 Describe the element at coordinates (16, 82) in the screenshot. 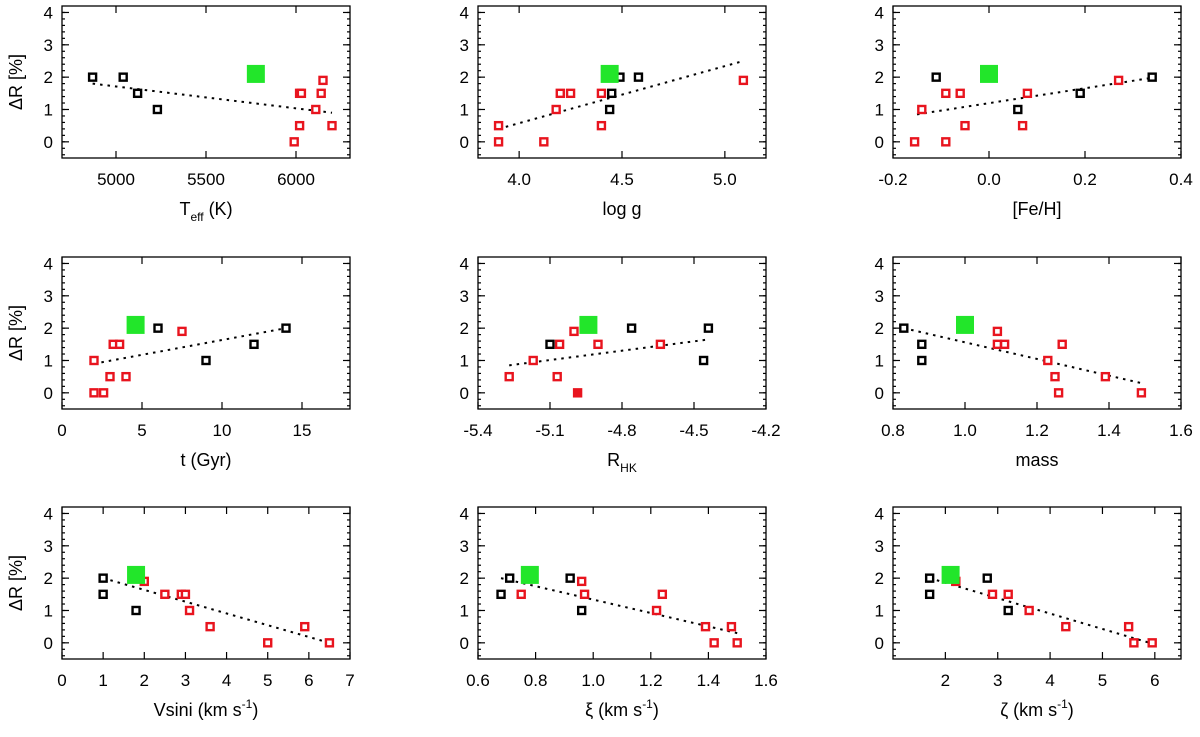

I see `y-axis-label: ΔR [%]` at that location.